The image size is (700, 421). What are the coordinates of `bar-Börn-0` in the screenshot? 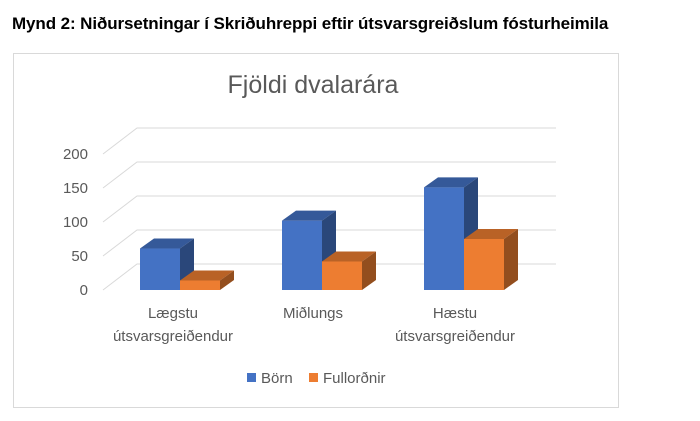 It's located at (167, 264).